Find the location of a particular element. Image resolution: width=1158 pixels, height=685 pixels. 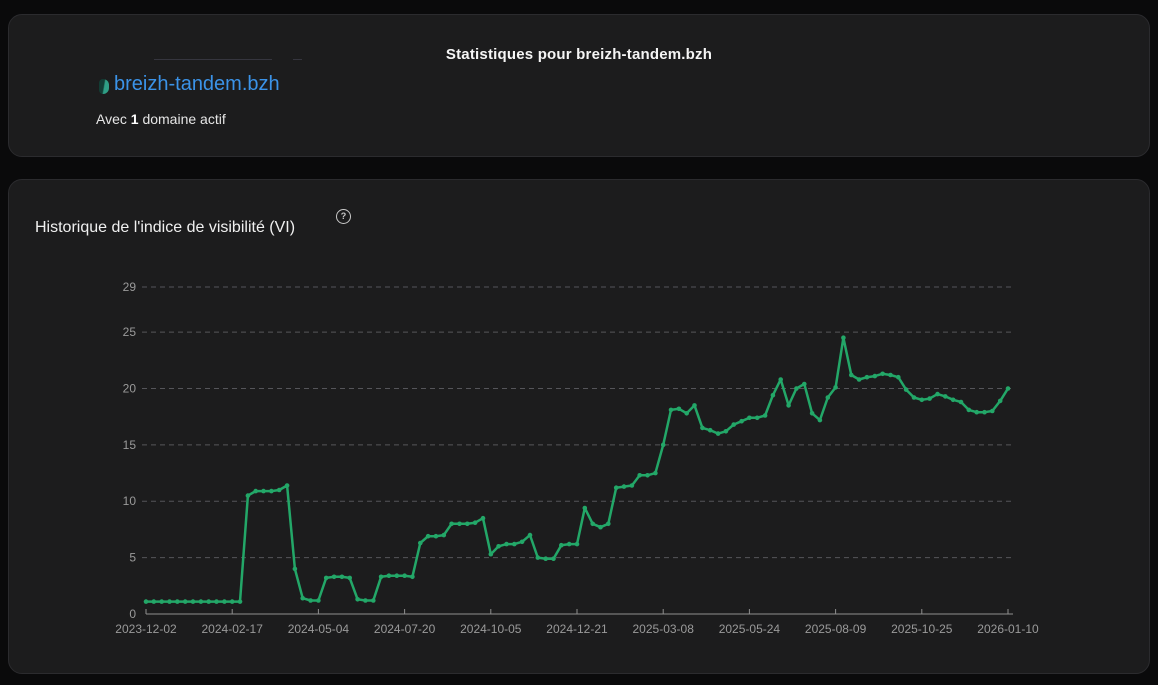

x-axis-tick-label: 2025-03-08 is located at coordinates (664, 629).